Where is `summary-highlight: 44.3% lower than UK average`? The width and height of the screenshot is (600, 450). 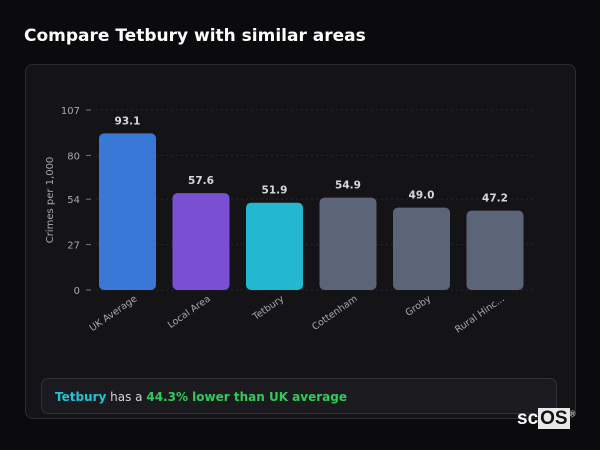 summary-highlight: 44.3% lower than UK average is located at coordinates (246, 397).